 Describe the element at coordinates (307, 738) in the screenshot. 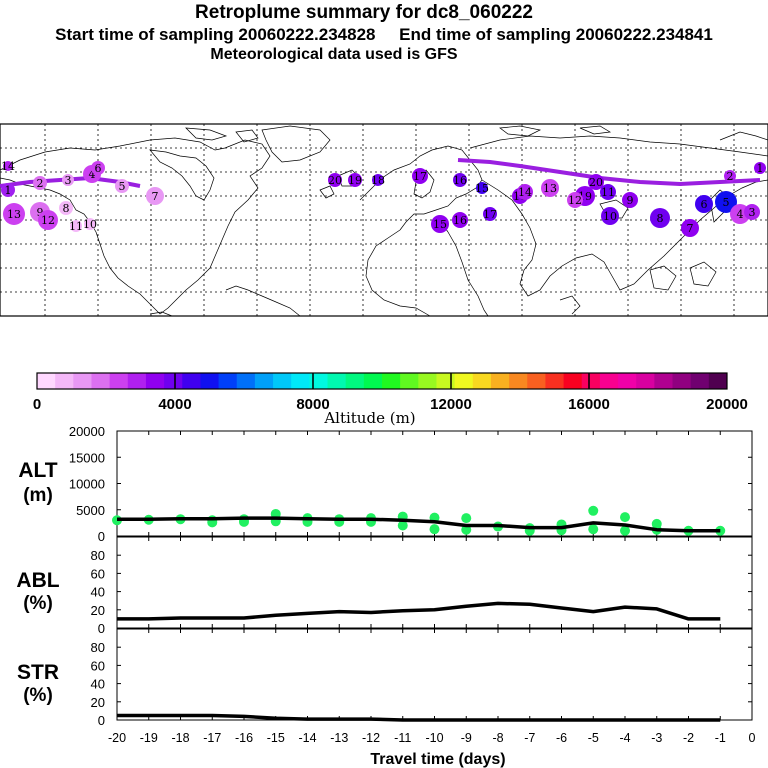

I see `x-tick-label: -14` at that location.